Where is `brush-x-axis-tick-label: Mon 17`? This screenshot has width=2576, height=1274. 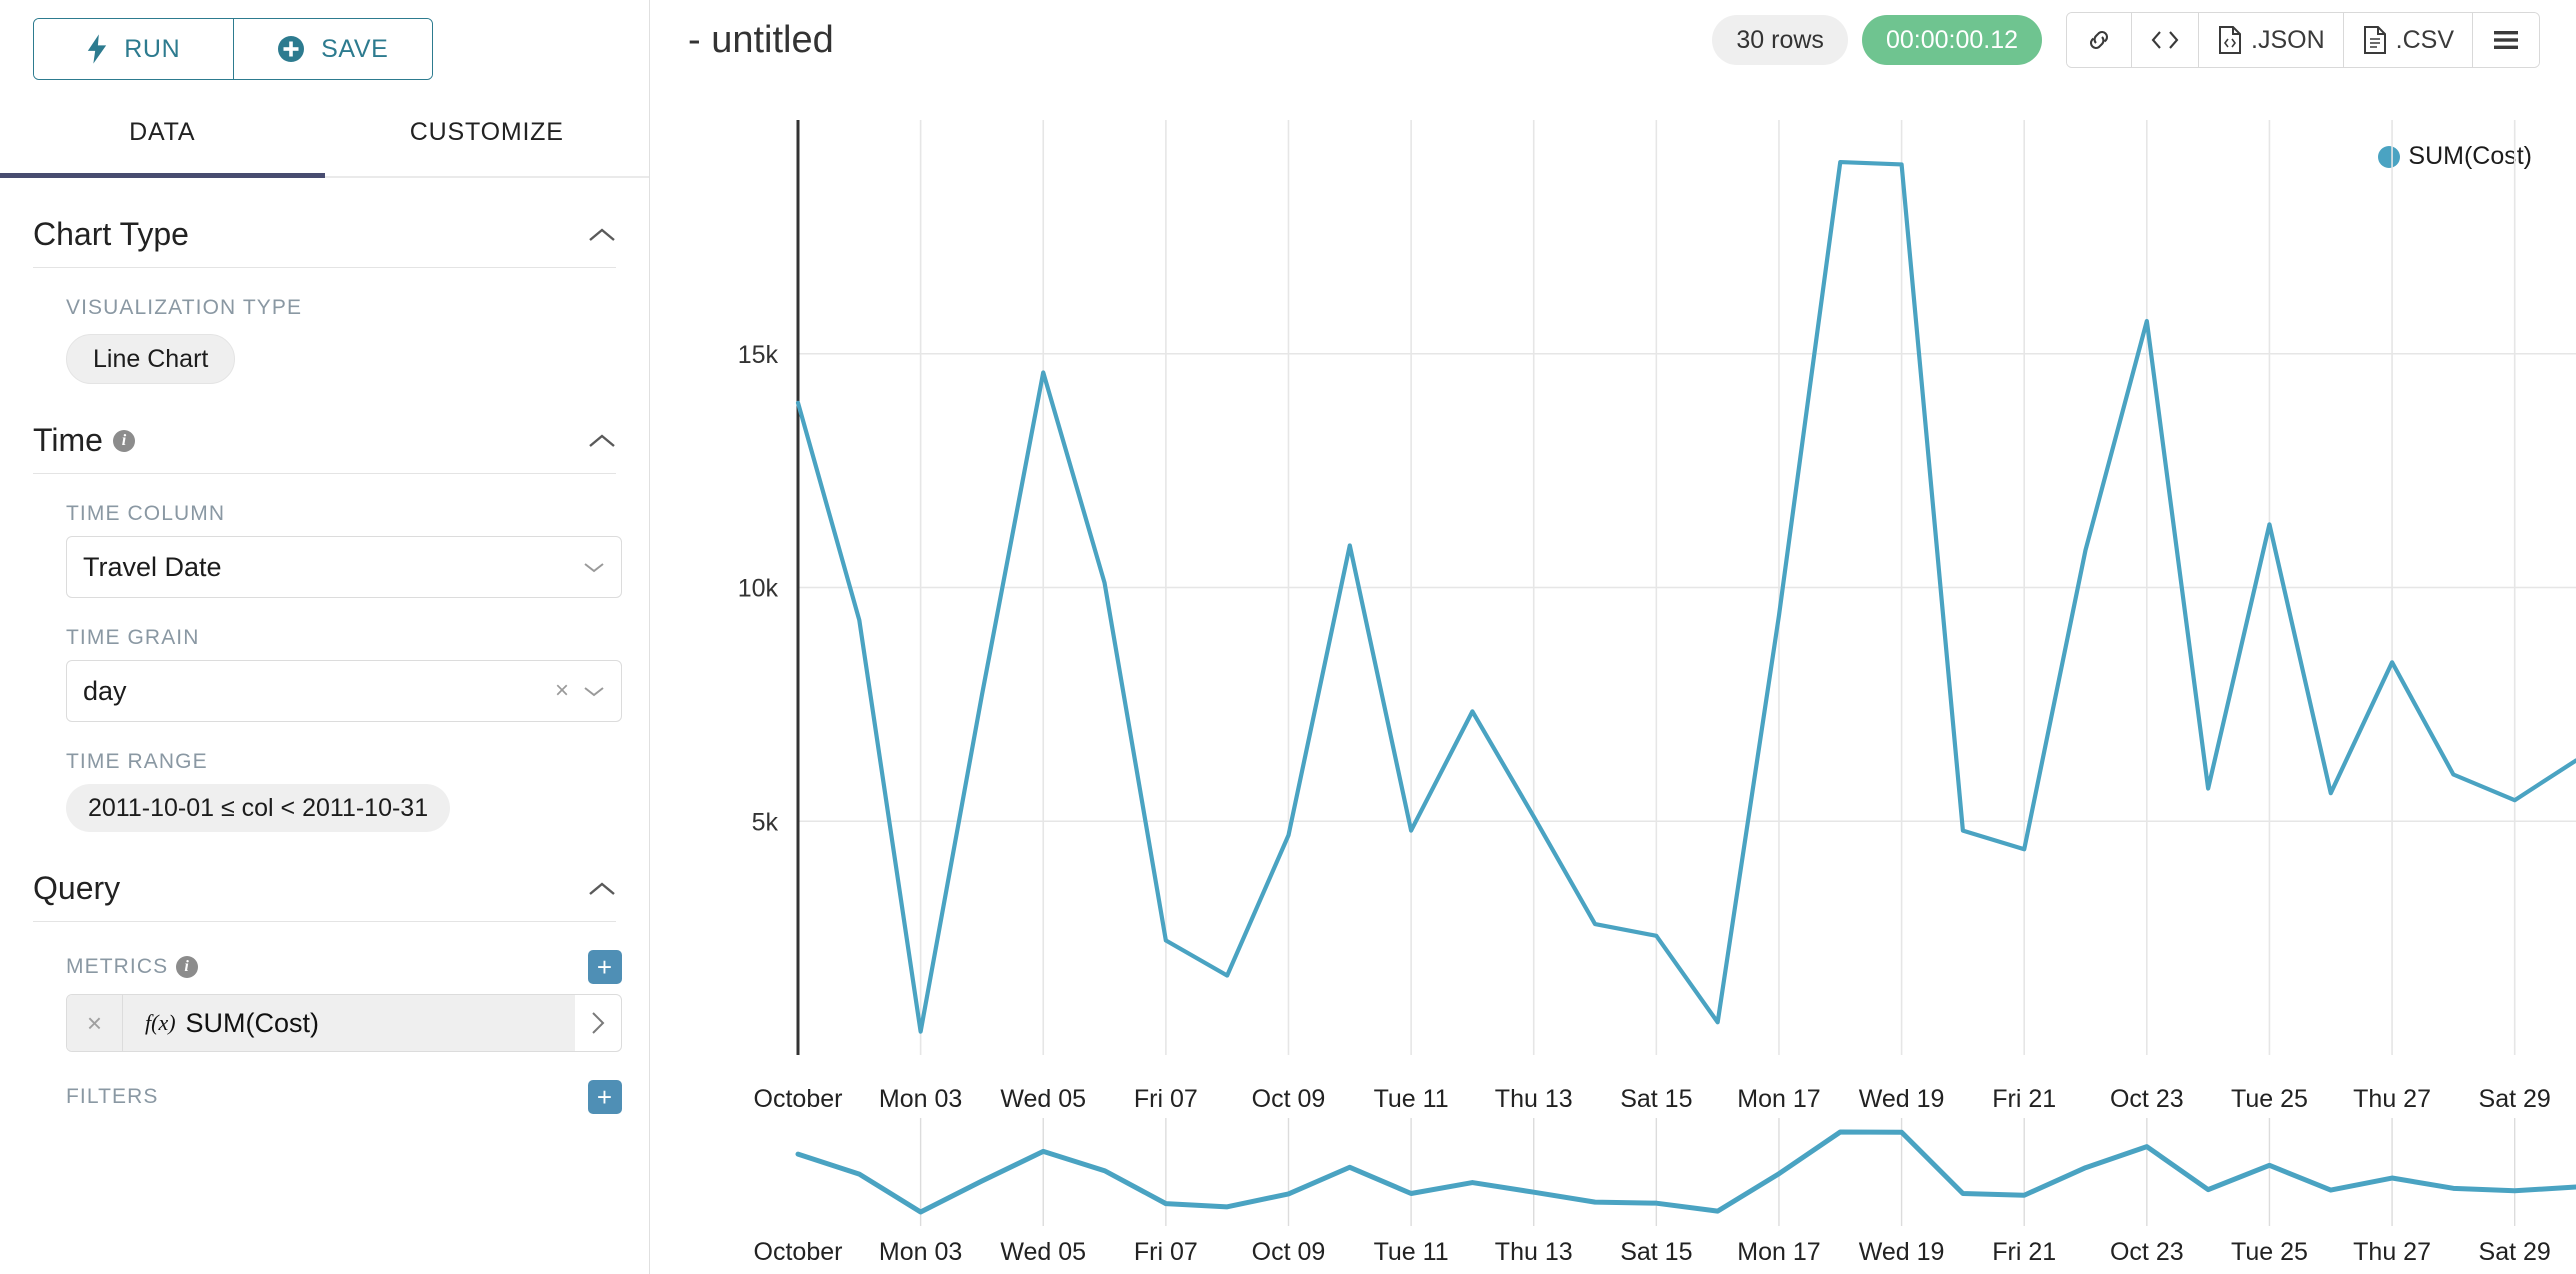 brush-x-axis-tick-label: Mon 17 is located at coordinates (1778, 1252).